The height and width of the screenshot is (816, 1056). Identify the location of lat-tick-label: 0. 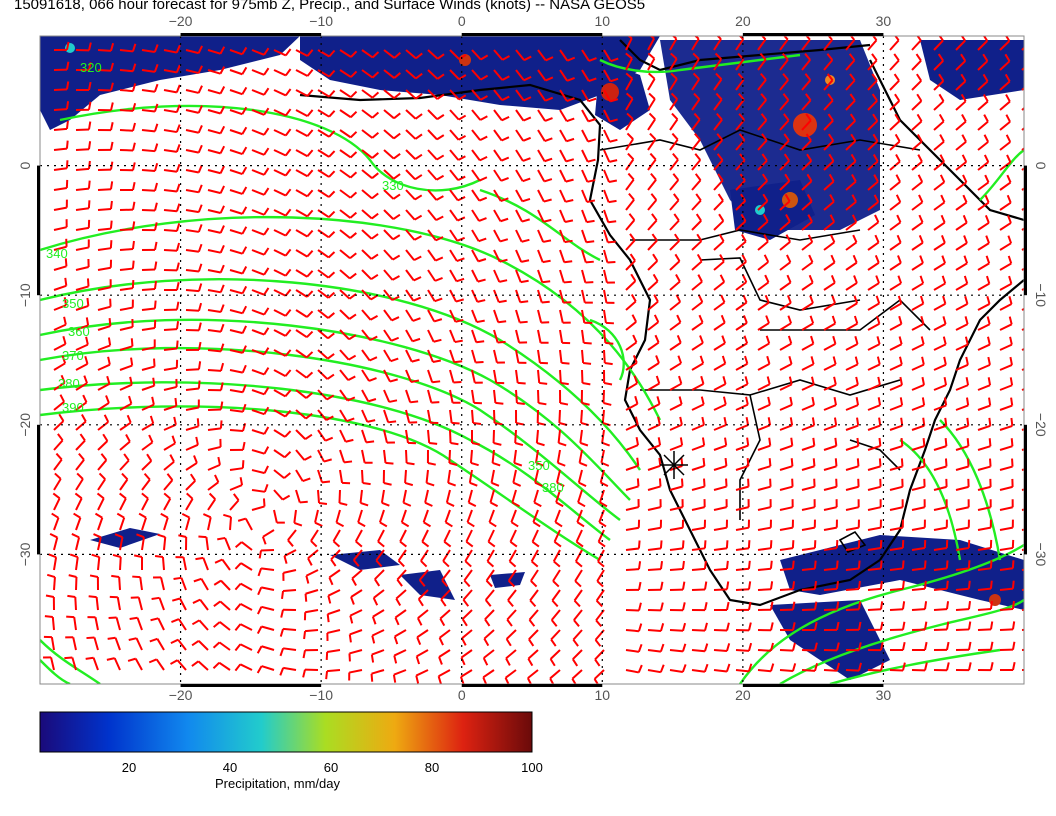
(25, 165).